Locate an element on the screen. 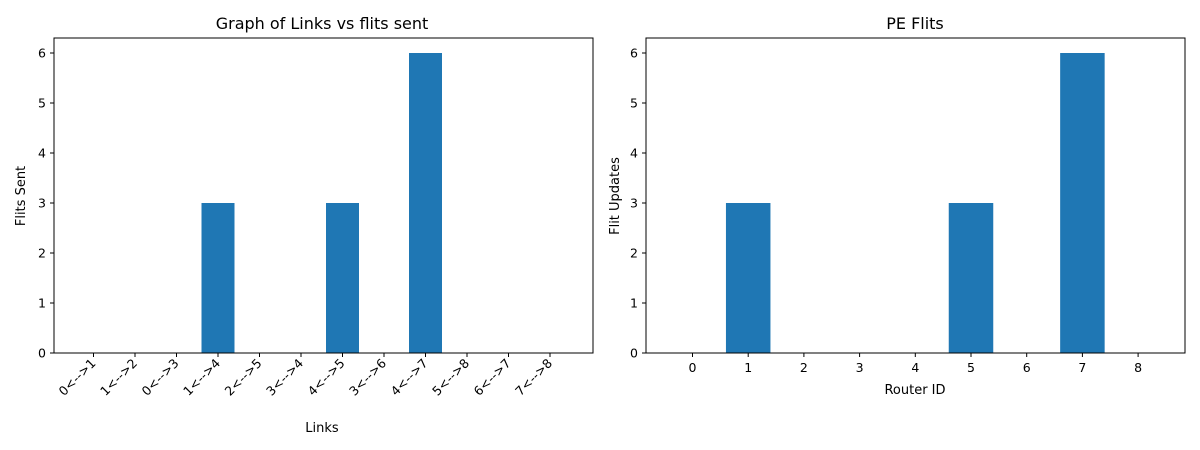  links-x-tick-label: 0<-->3 is located at coordinates (160, 377).